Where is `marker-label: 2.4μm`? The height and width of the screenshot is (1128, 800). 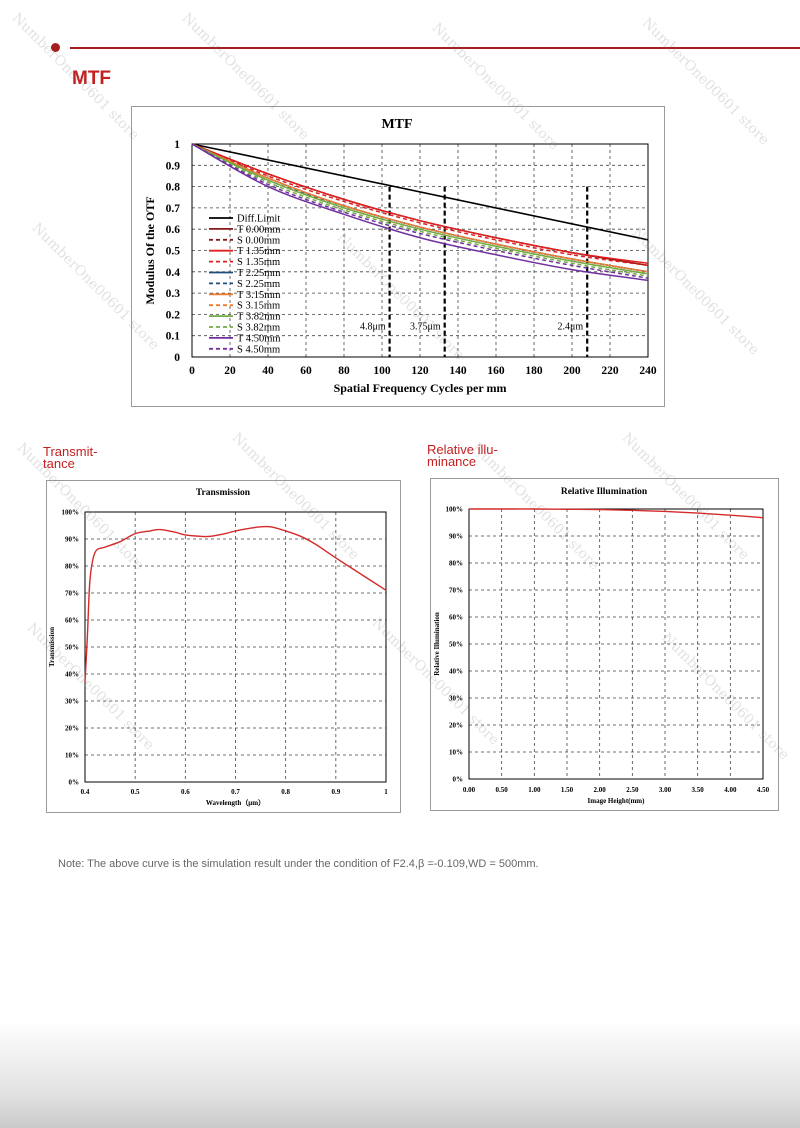
marker-label: 2.4μm is located at coordinates (571, 326).